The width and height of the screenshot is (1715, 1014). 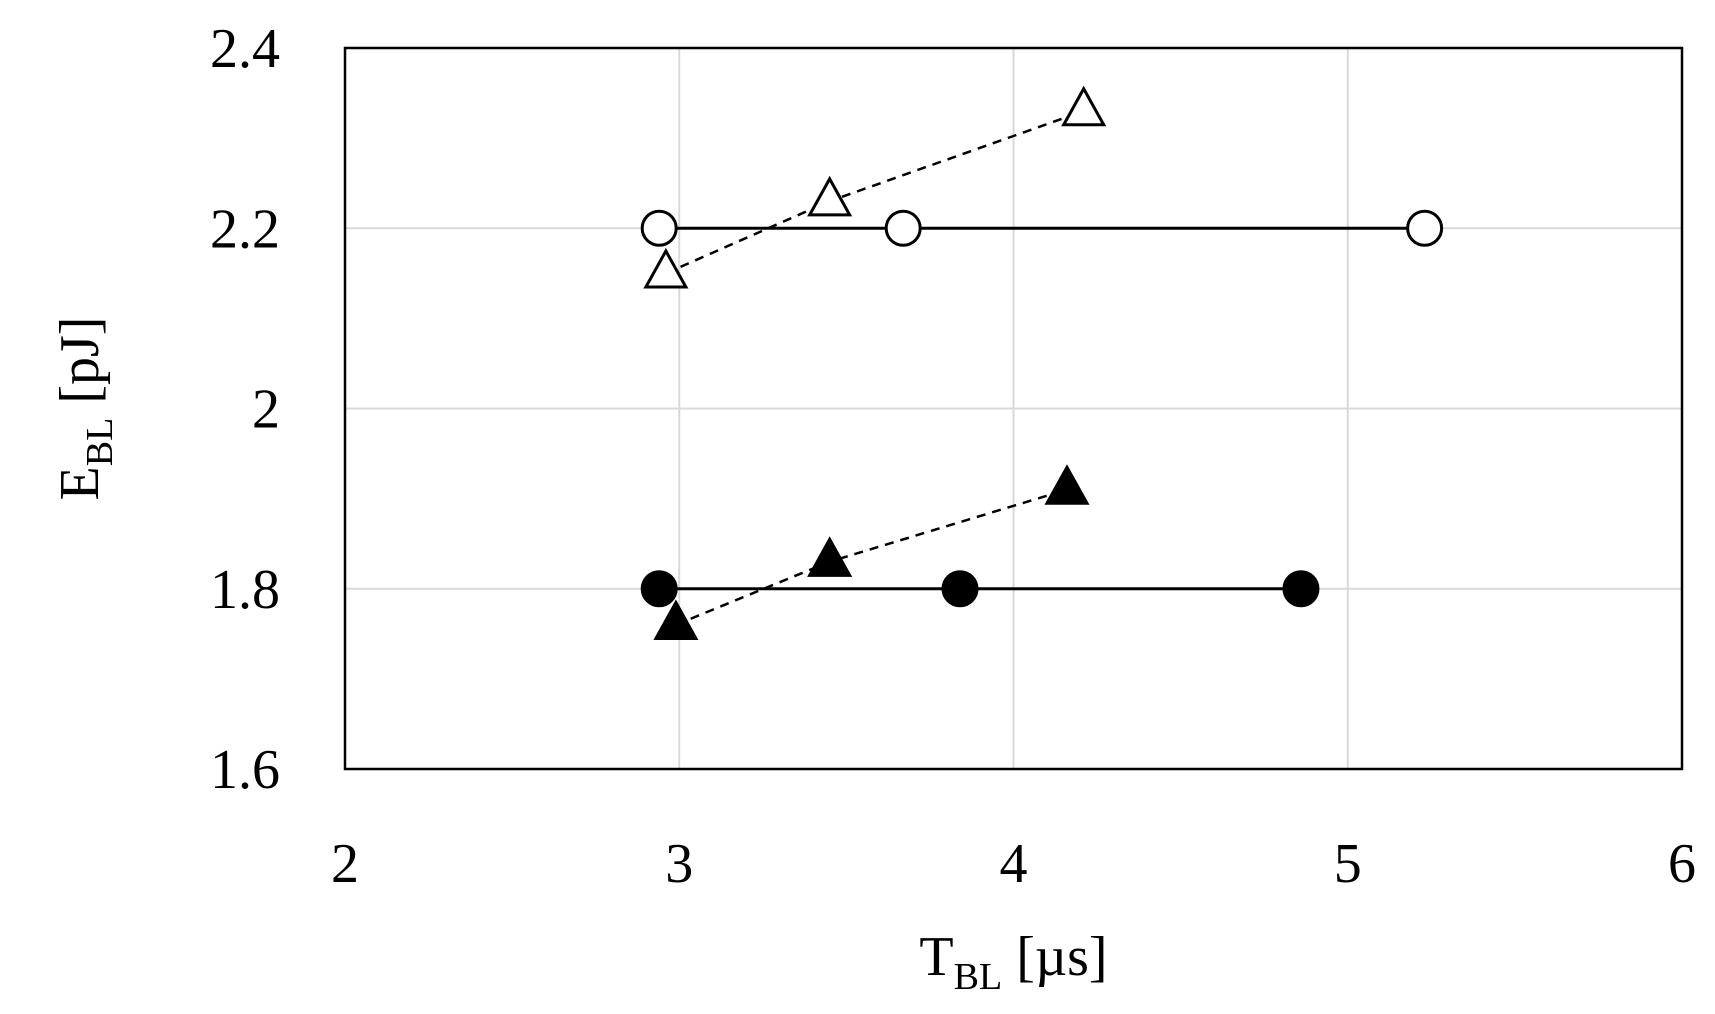 What do you see at coordinates (85, 409) in the screenshot?
I see `y-axis-title: EBL [pJ]` at bounding box center [85, 409].